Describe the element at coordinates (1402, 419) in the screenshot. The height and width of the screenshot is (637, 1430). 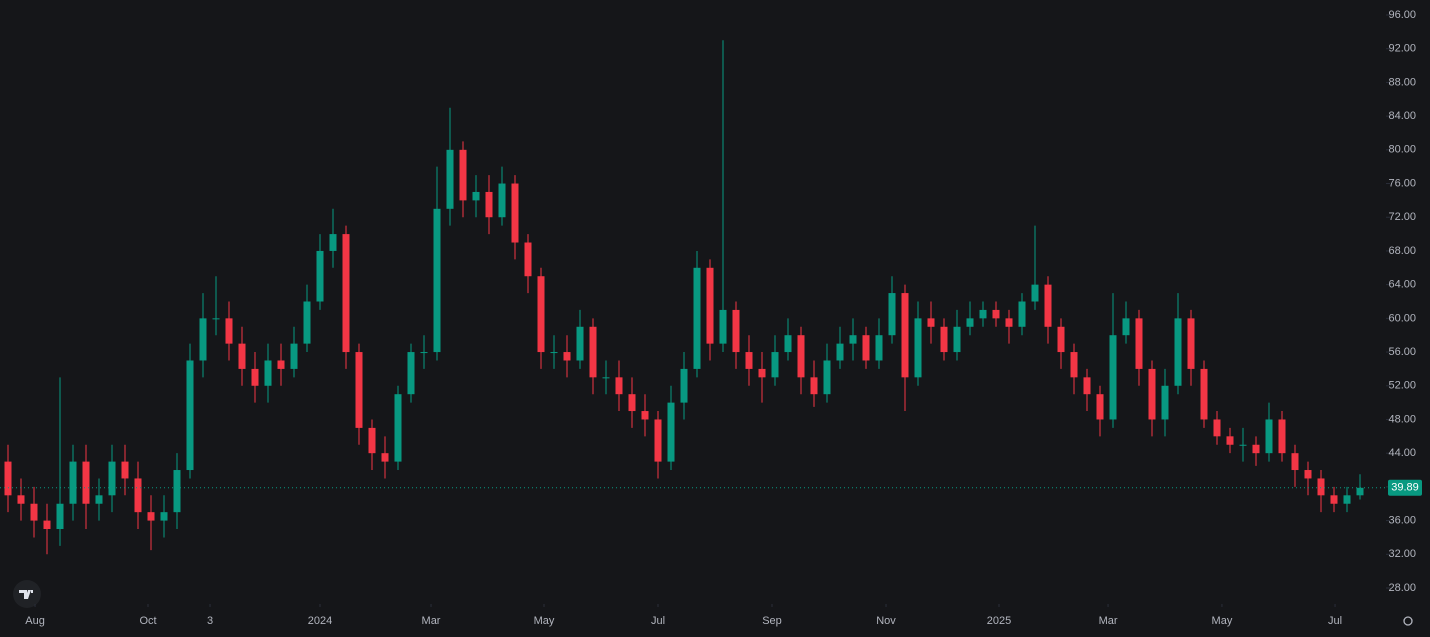
I see `y-tick-label: 48.00` at that location.